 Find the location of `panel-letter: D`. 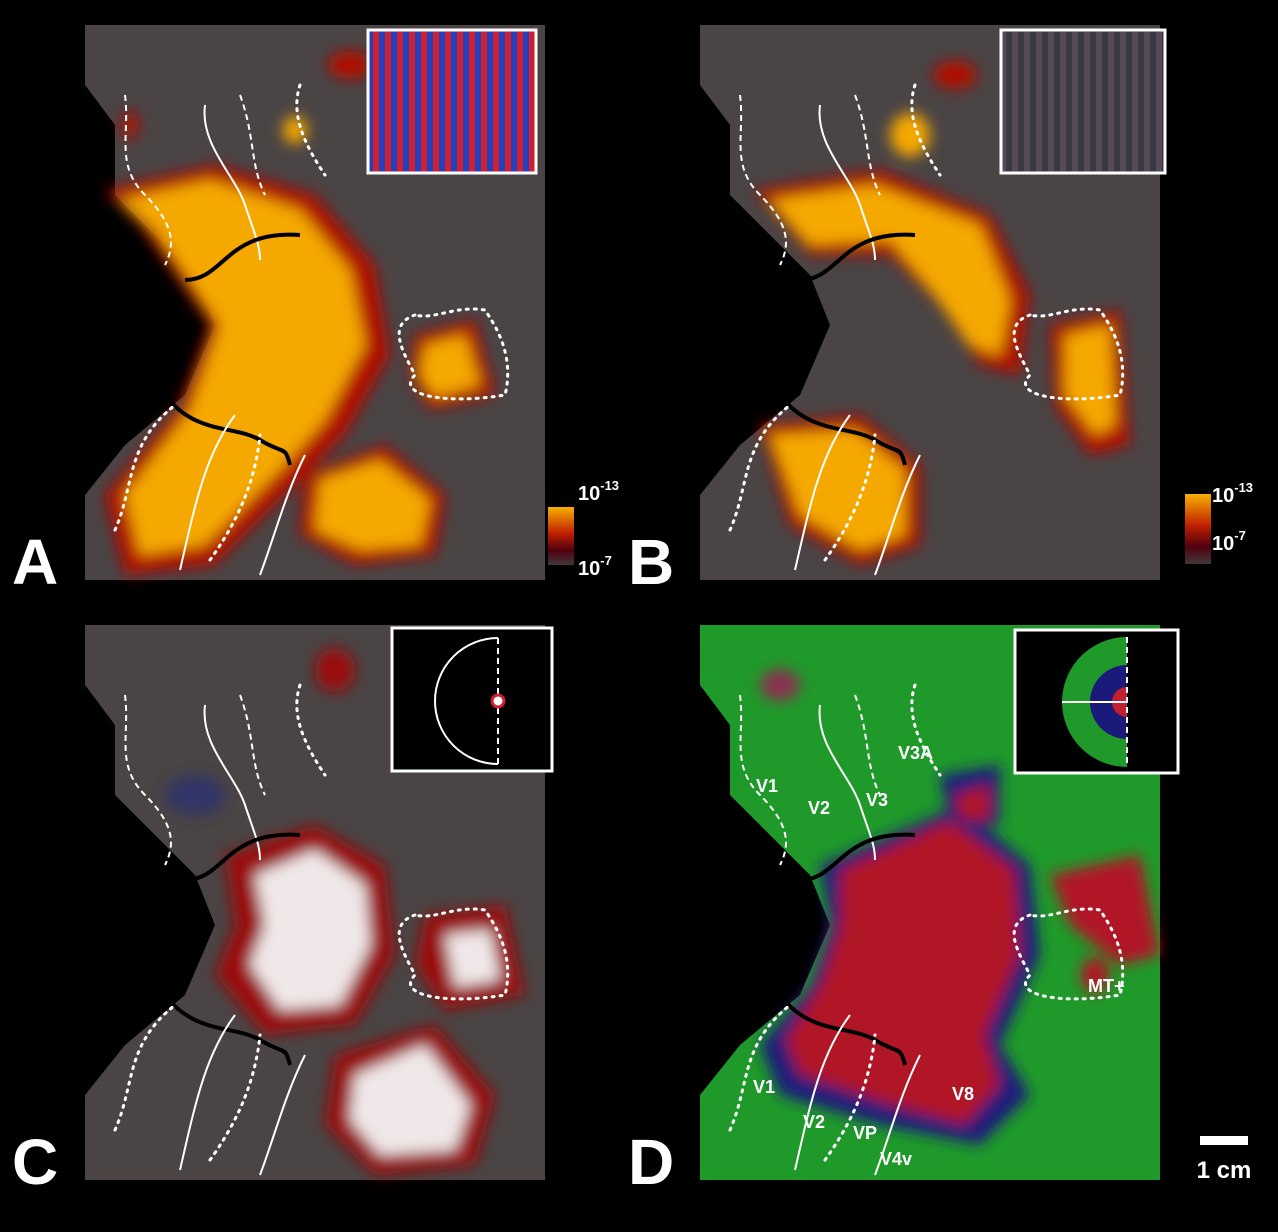

panel-letter: D is located at coordinates (651, 1162).